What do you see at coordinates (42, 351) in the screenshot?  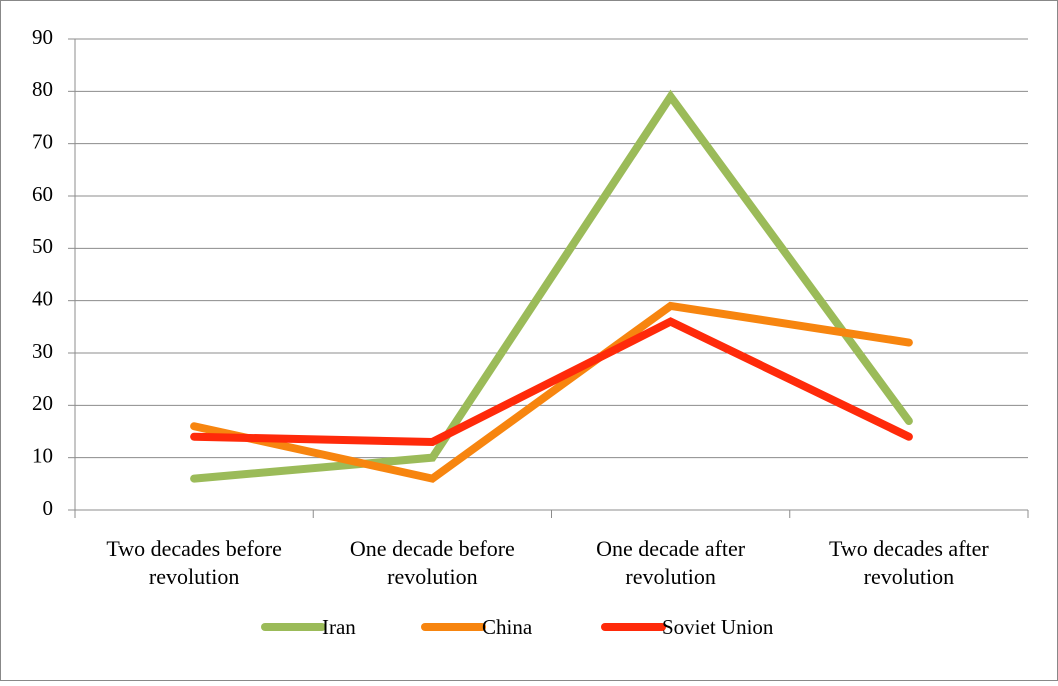 I see `y-tick-label: 30` at bounding box center [42, 351].